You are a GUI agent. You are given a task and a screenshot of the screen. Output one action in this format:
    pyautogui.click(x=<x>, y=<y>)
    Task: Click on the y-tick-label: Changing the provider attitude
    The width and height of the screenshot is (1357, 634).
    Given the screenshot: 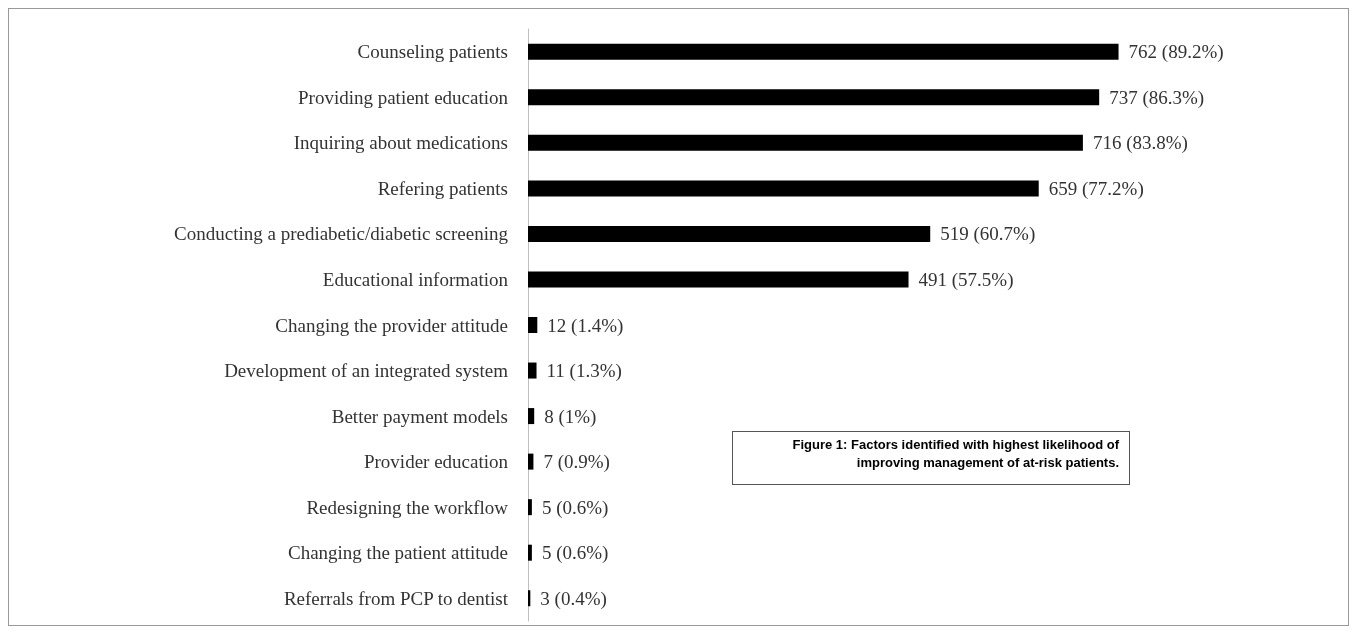 What is the action you would take?
    pyautogui.click(x=391, y=325)
    